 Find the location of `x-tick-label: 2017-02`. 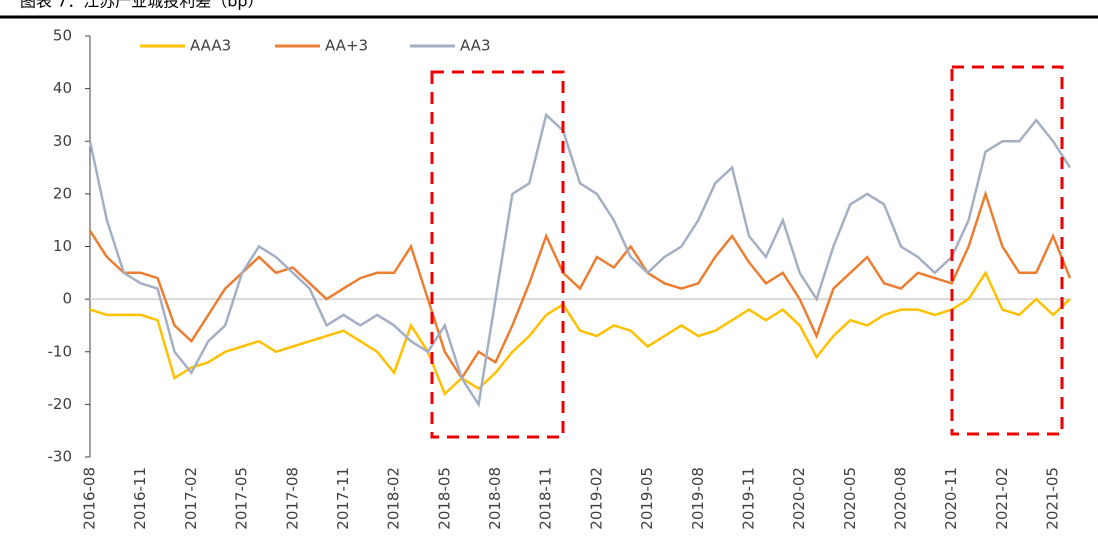

x-tick-label: 2017-02 is located at coordinates (191, 498).